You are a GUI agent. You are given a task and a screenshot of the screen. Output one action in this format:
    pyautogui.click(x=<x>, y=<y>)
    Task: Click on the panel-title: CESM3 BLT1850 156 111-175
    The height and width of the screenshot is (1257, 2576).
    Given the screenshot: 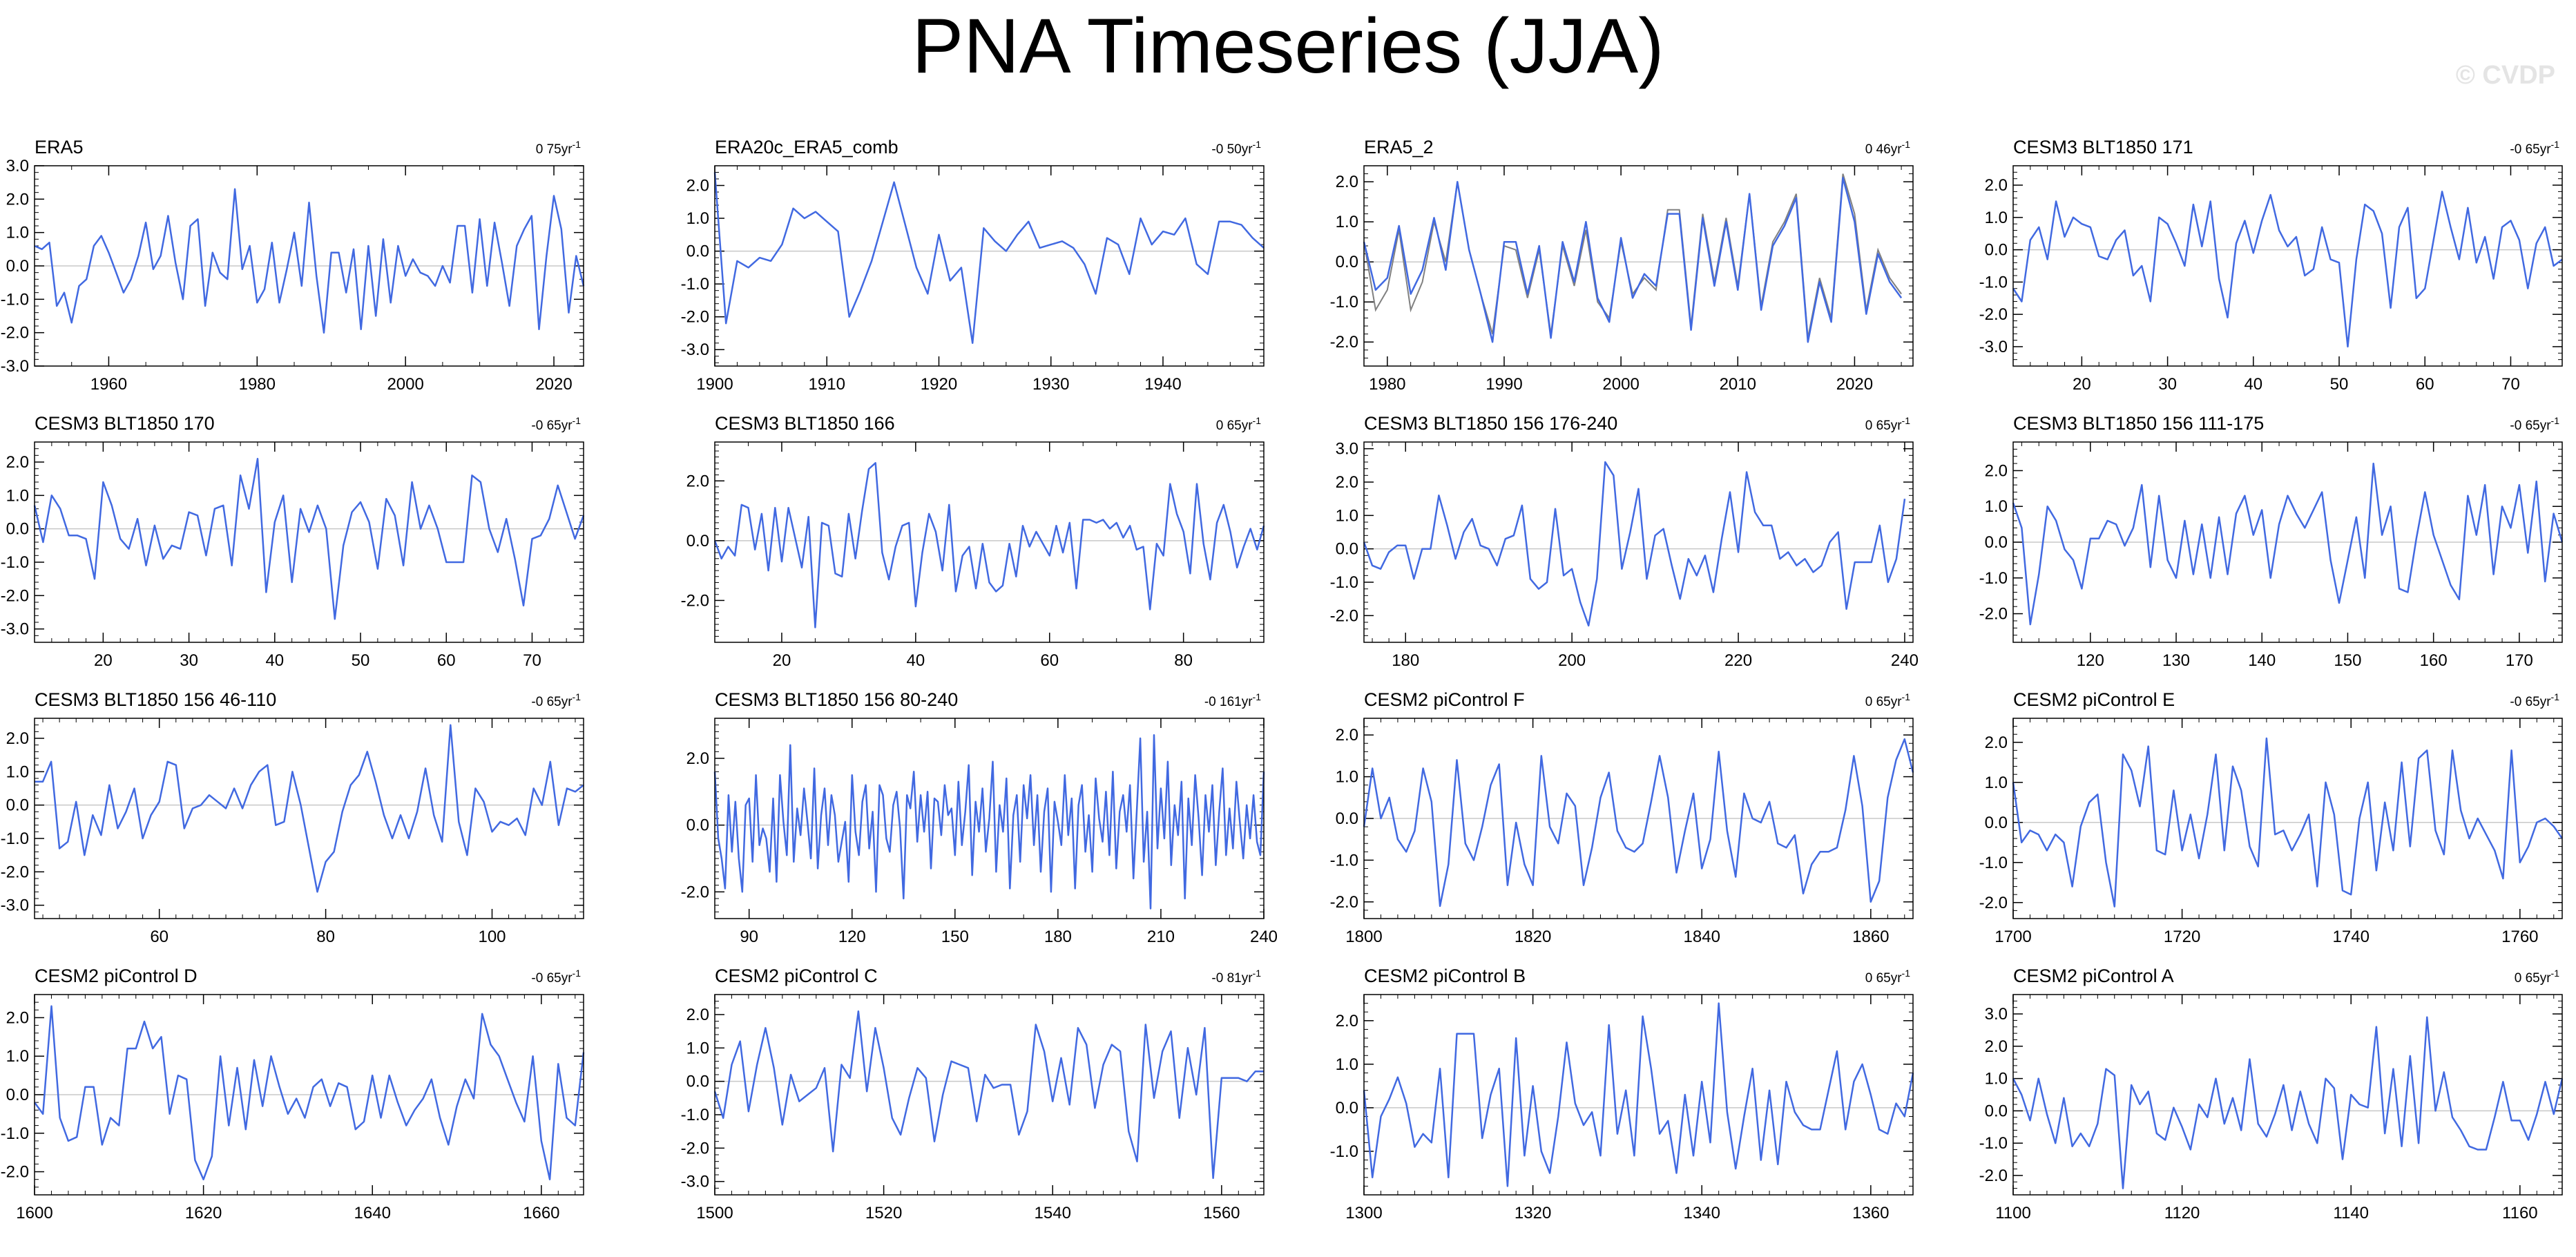 What is the action you would take?
    pyautogui.click(x=2138, y=423)
    